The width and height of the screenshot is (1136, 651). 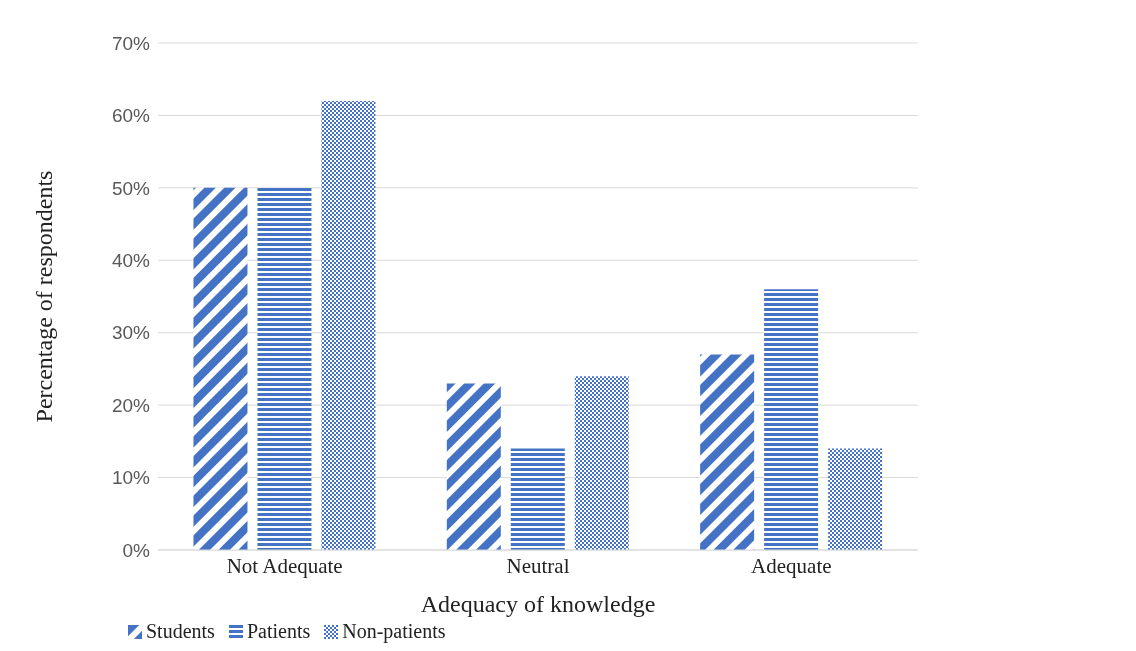 What do you see at coordinates (131, 43) in the screenshot?
I see `y-tick-label: 70%` at bounding box center [131, 43].